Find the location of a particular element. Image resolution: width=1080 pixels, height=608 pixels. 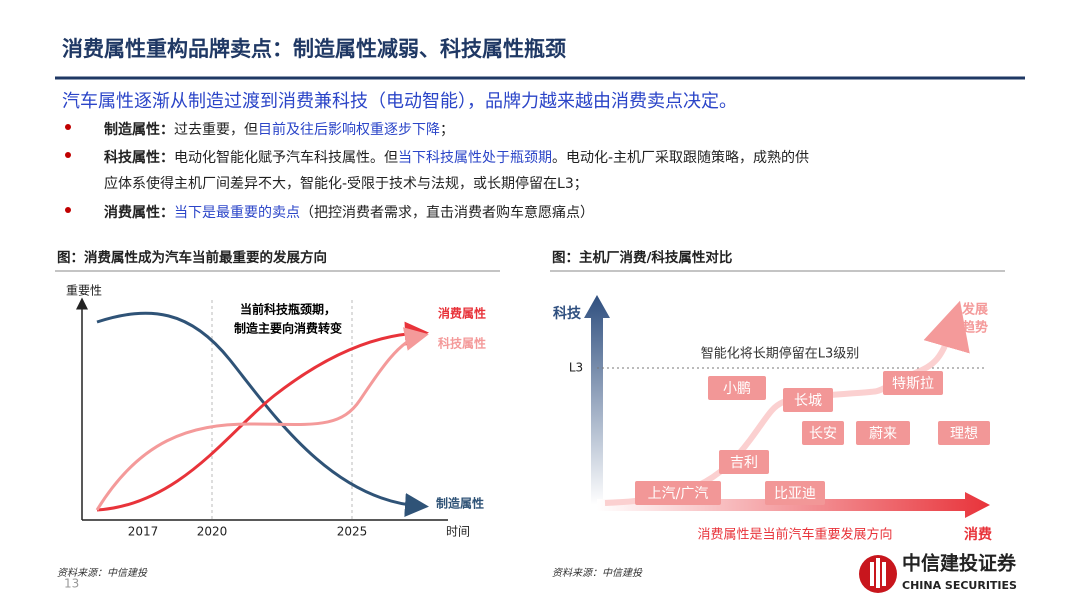

x-label: 消费 is located at coordinates (978, 534).